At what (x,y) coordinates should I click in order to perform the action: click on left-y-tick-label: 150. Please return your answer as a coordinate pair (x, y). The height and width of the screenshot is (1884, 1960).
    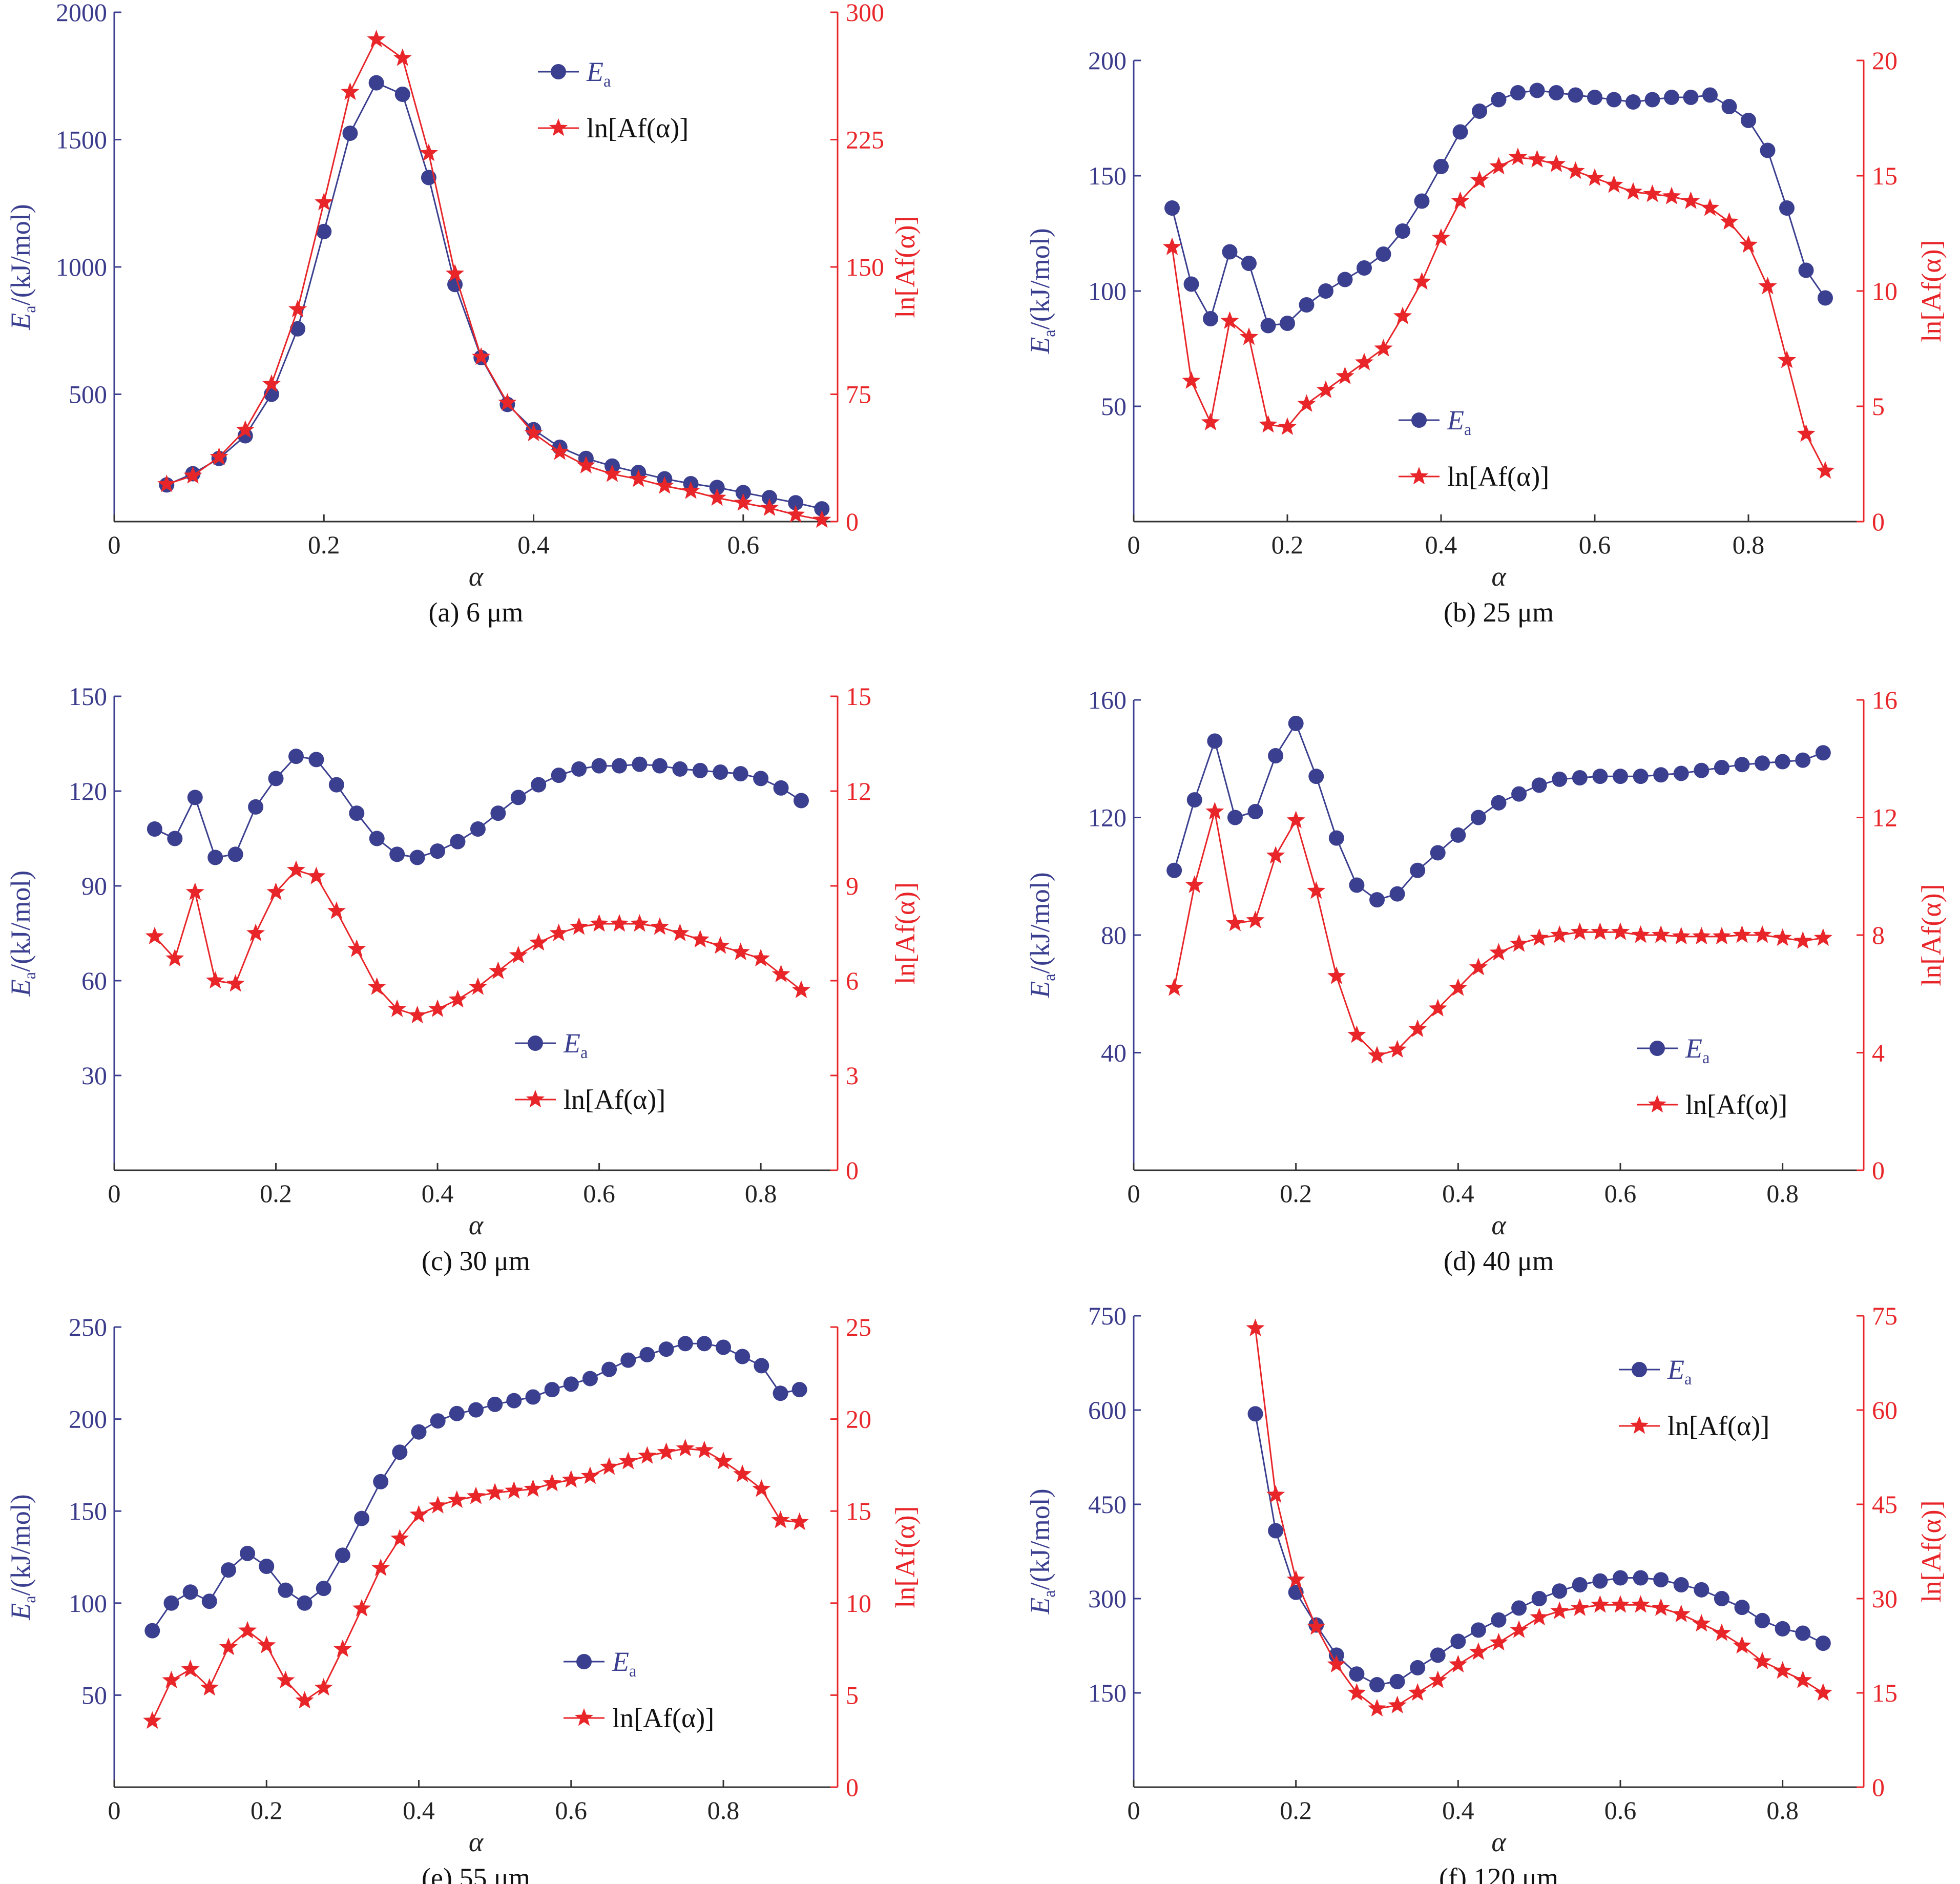
    Looking at the image, I should click on (88, 696).